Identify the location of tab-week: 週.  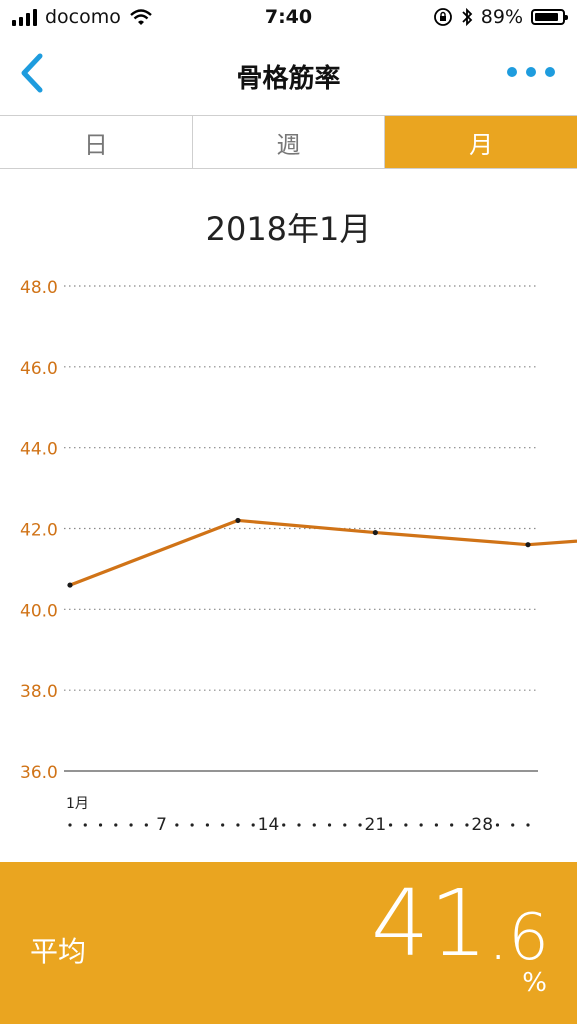
(289, 142).